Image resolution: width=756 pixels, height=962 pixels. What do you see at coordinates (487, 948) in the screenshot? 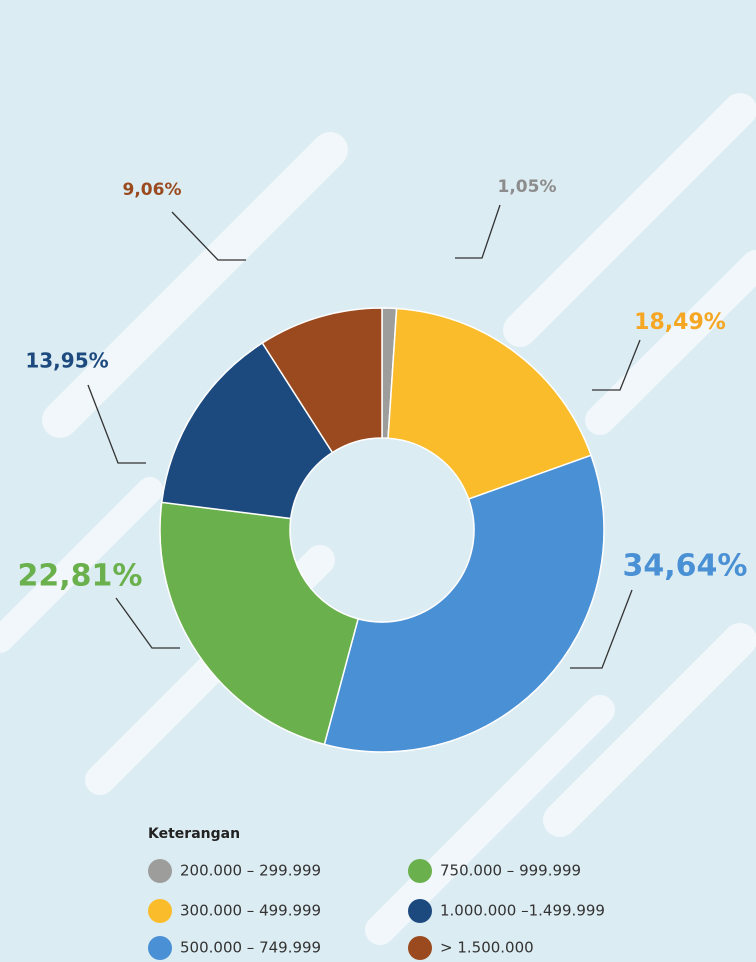
I see `legend-label: > 1.500.000` at bounding box center [487, 948].